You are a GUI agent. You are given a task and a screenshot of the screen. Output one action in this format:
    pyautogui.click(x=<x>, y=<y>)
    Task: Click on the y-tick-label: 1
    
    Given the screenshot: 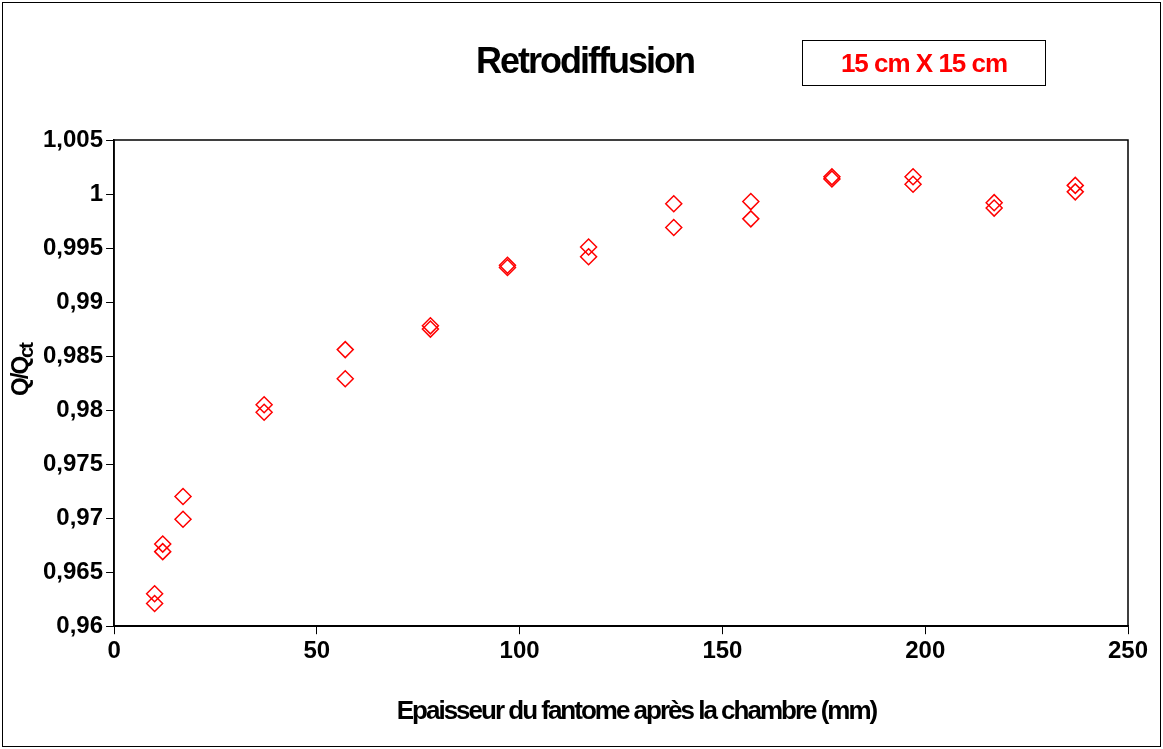 What is the action you would take?
    pyautogui.click(x=96, y=192)
    